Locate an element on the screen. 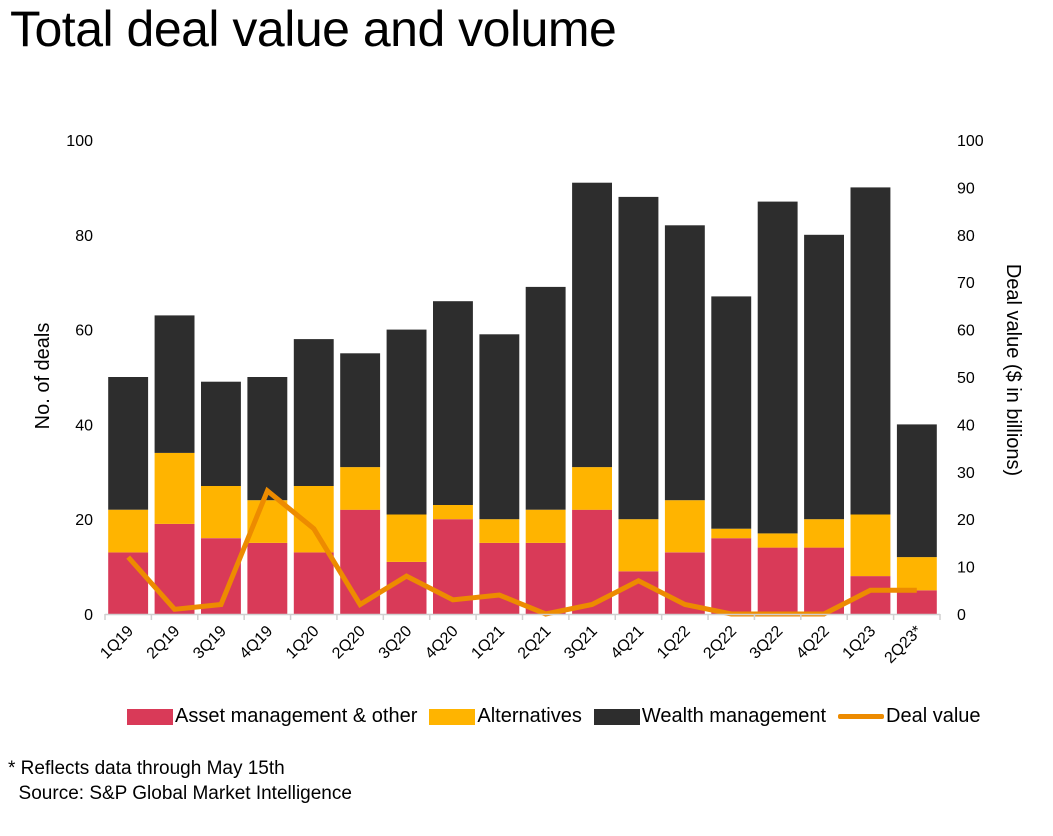 This screenshot has width=1053, height=836. bar-alternatives-1Q23 is located at coordinates (870, 545).